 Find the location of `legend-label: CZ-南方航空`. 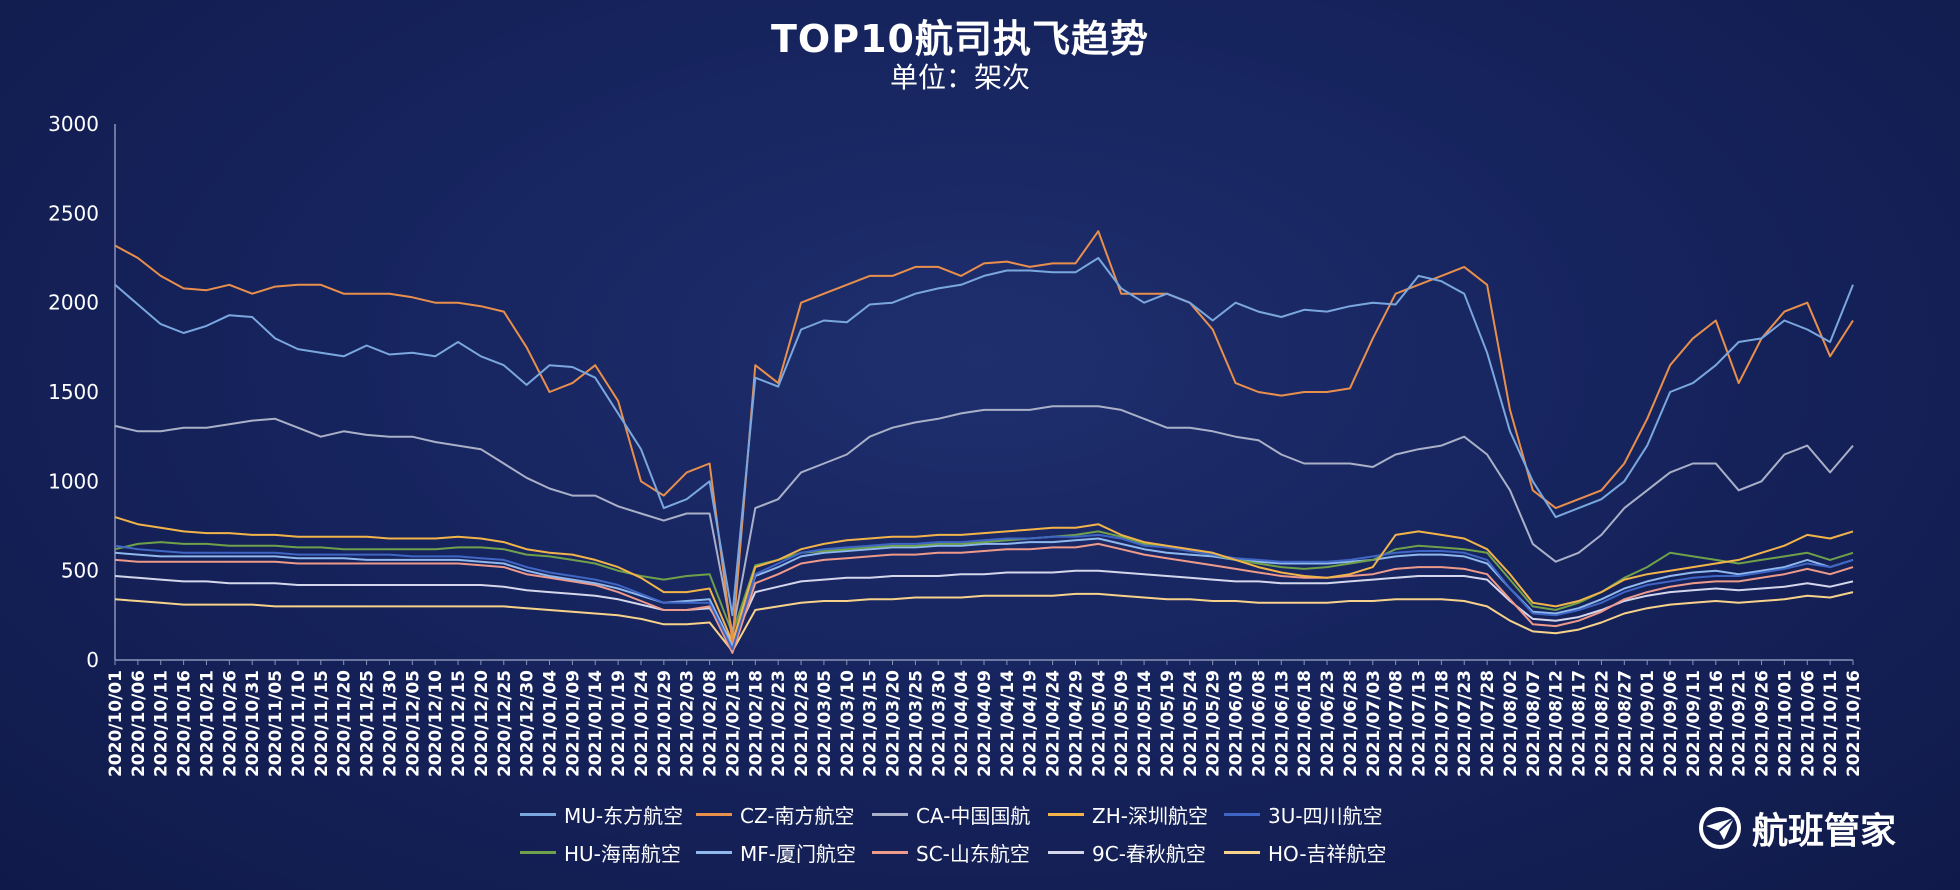

legend-label: CZ-南方航空 is located at coordinates (797, 815).